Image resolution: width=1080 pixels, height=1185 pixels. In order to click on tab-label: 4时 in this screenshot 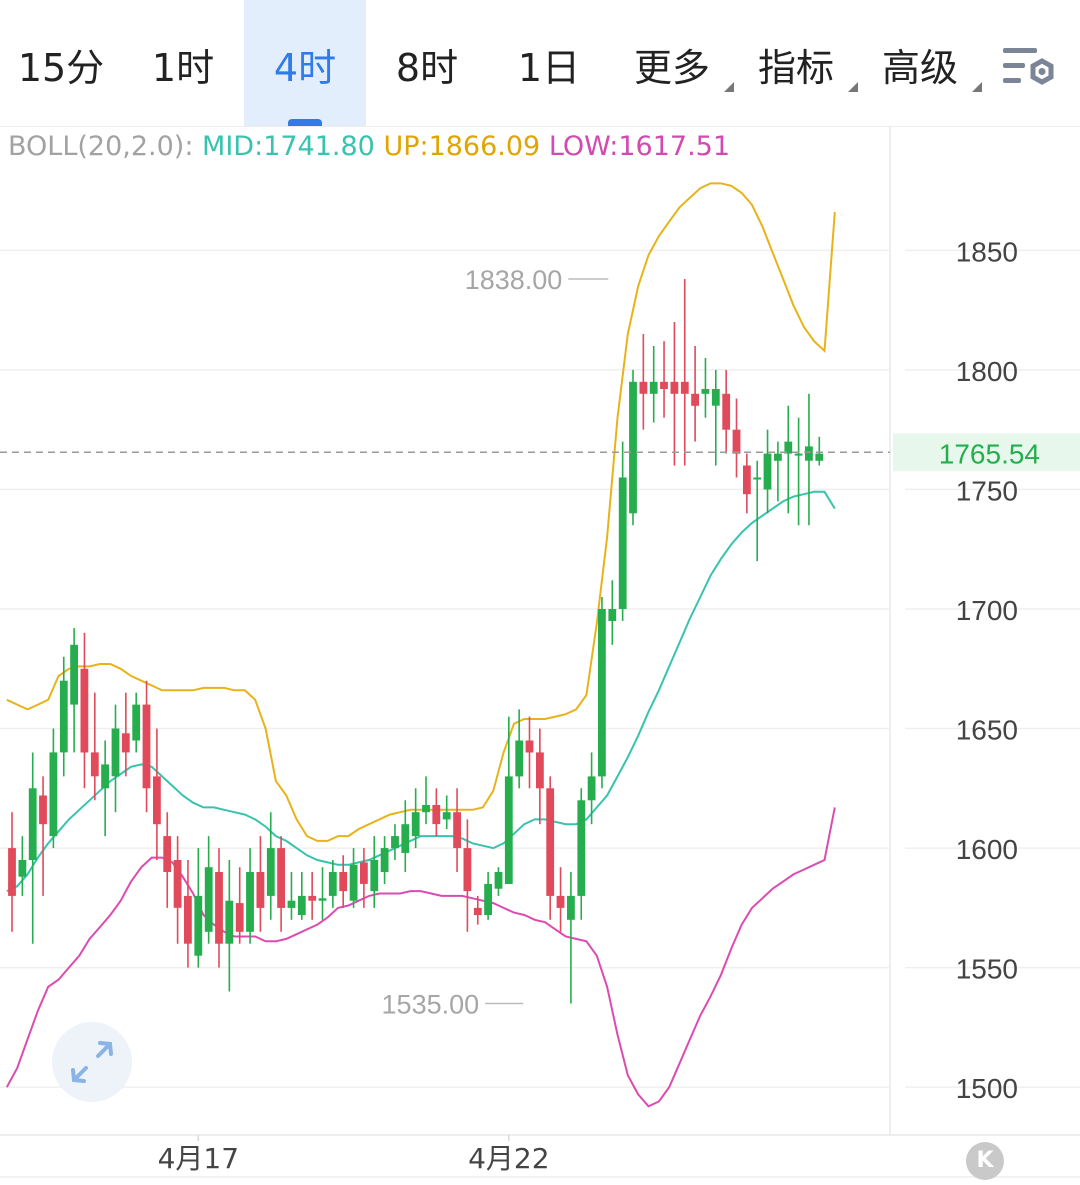, I will do `click(305, 68)`.